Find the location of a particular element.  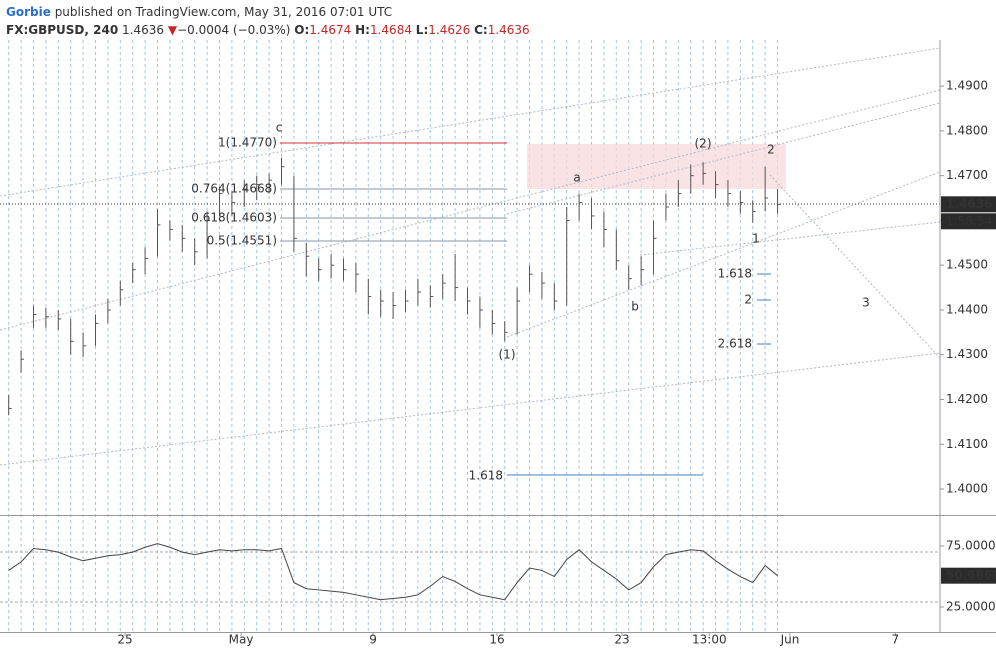

annotation: 1 is located at coordinates (756, 239).